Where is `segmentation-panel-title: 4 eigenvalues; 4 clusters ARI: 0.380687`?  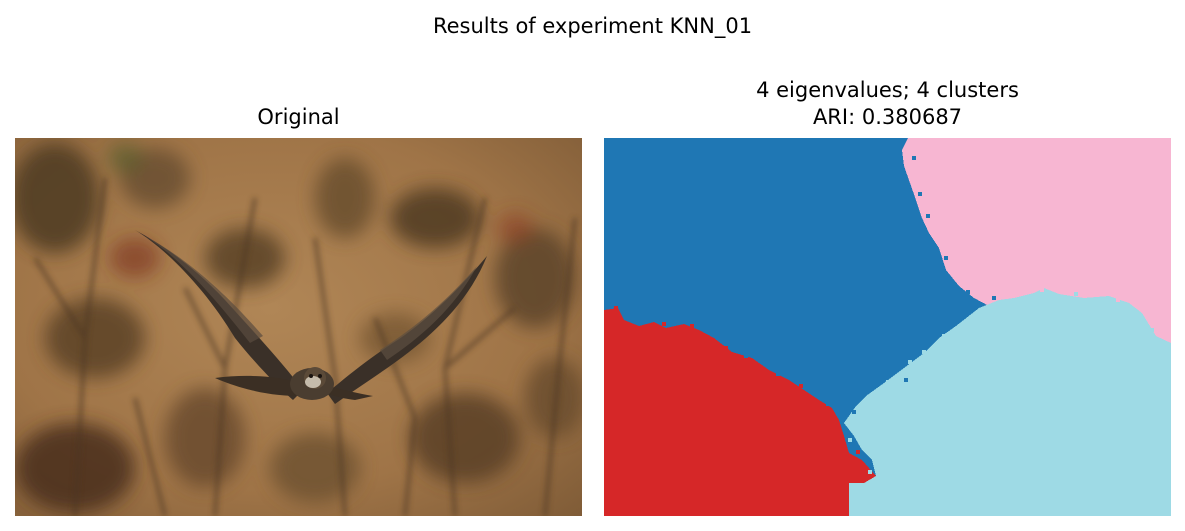
segmentation-panel-title: 4 eigenvalues; 4 clusters ARI: 0.380687 is located at coordinates (887, 104).